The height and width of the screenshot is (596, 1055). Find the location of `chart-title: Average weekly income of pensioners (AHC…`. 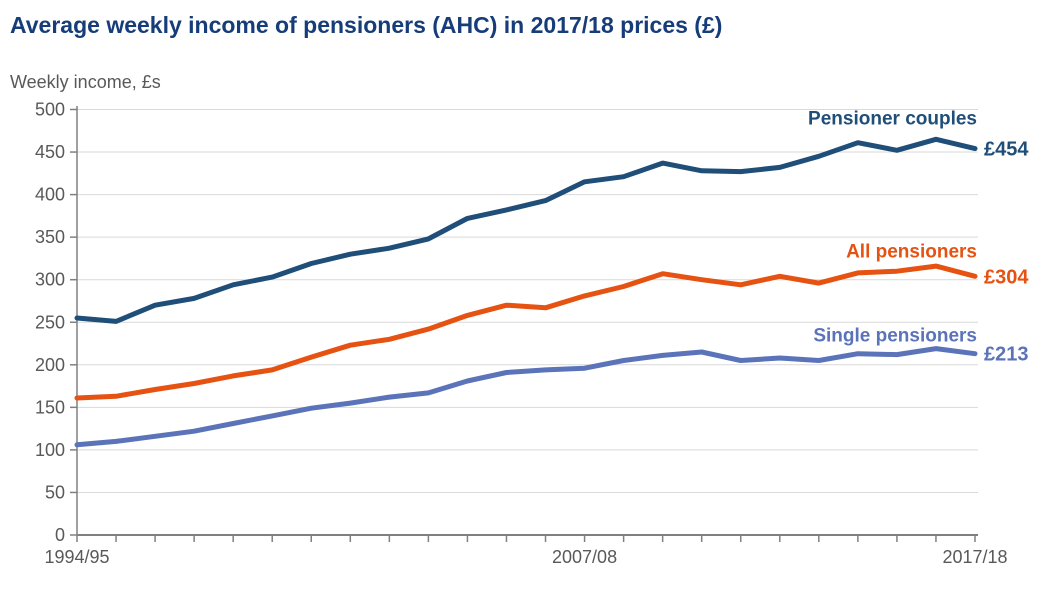

chart-title: Average weekly income of pensioners (AHC… is located at coordinates (366, 25).